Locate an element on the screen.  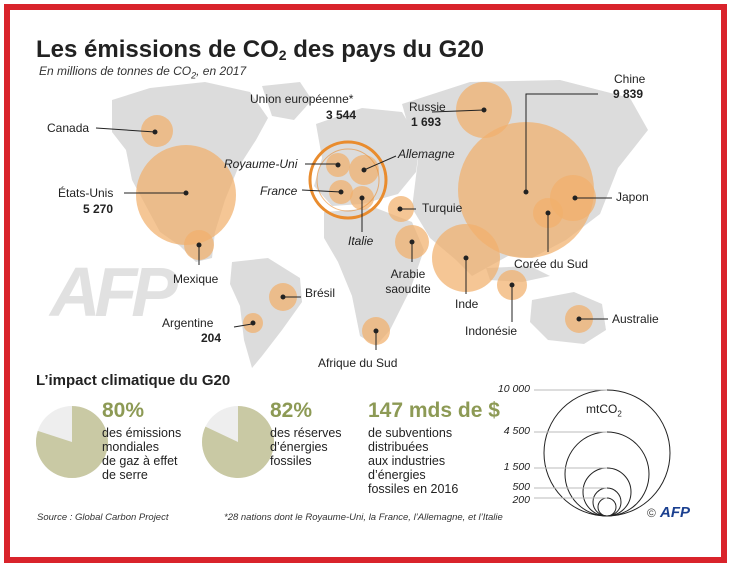
afp-logo: AFP is located at coordinates (675, 512).